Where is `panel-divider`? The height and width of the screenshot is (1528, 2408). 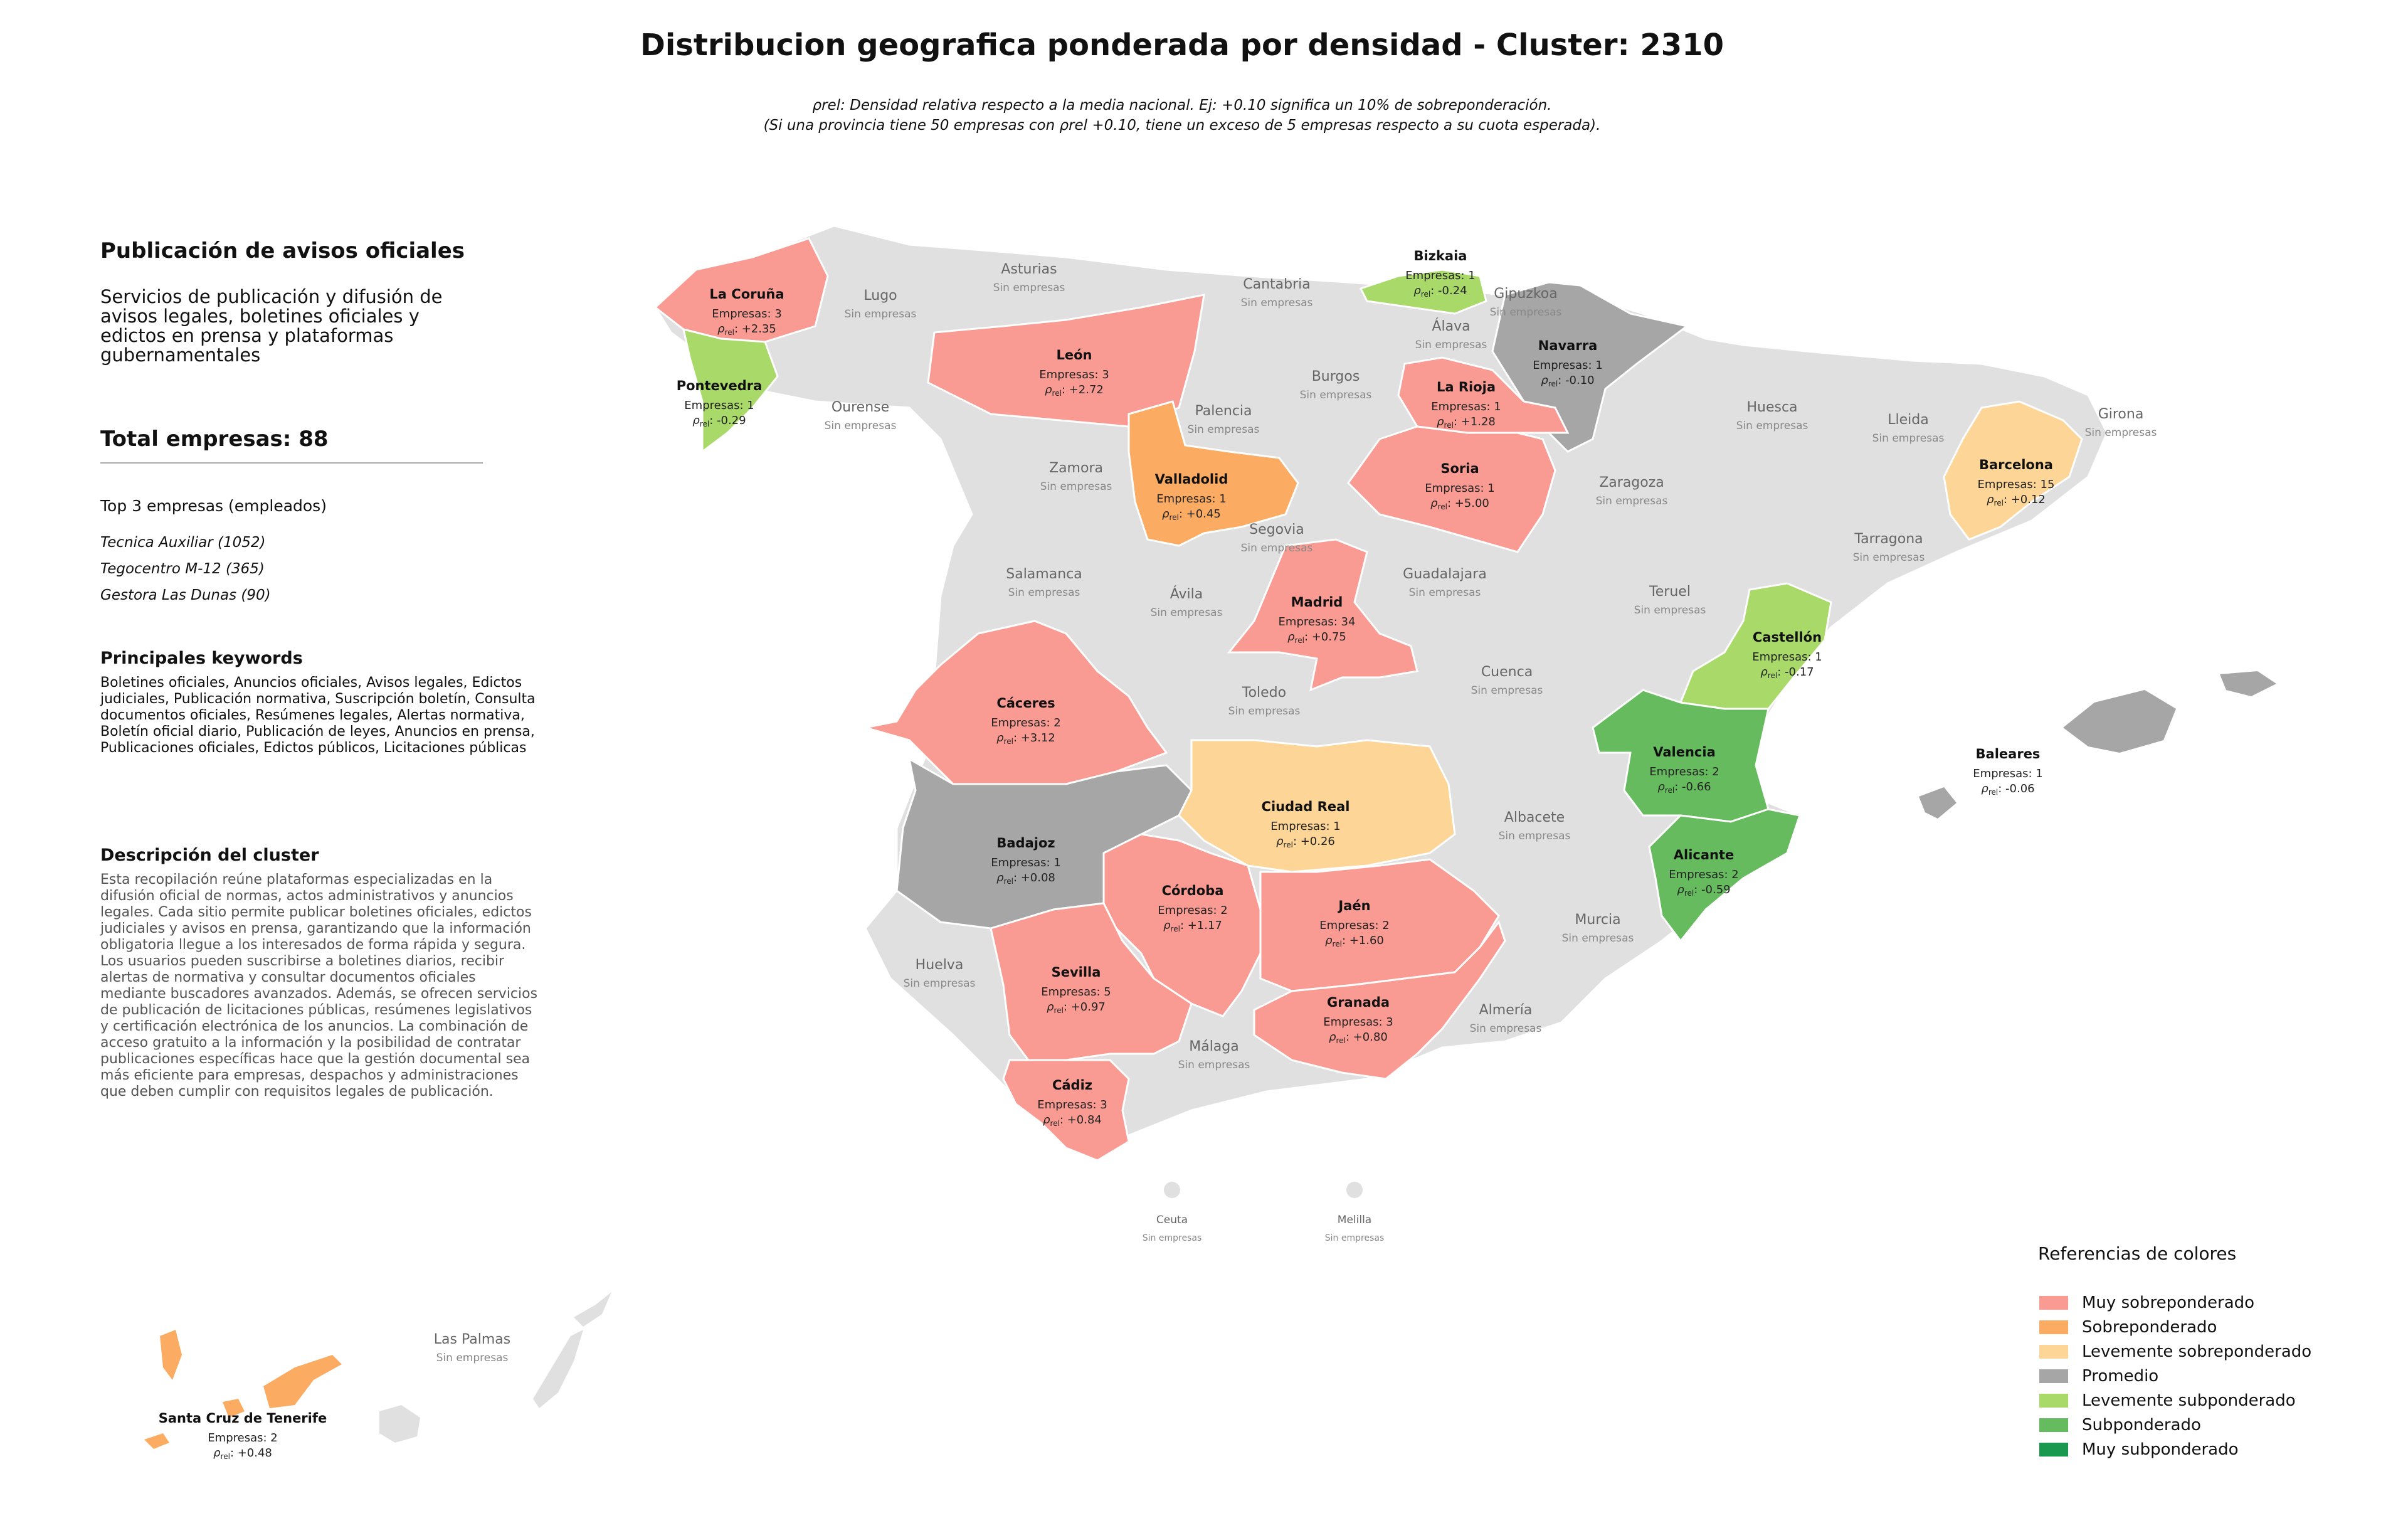
panel-divider is located at coordinates (291, 463).